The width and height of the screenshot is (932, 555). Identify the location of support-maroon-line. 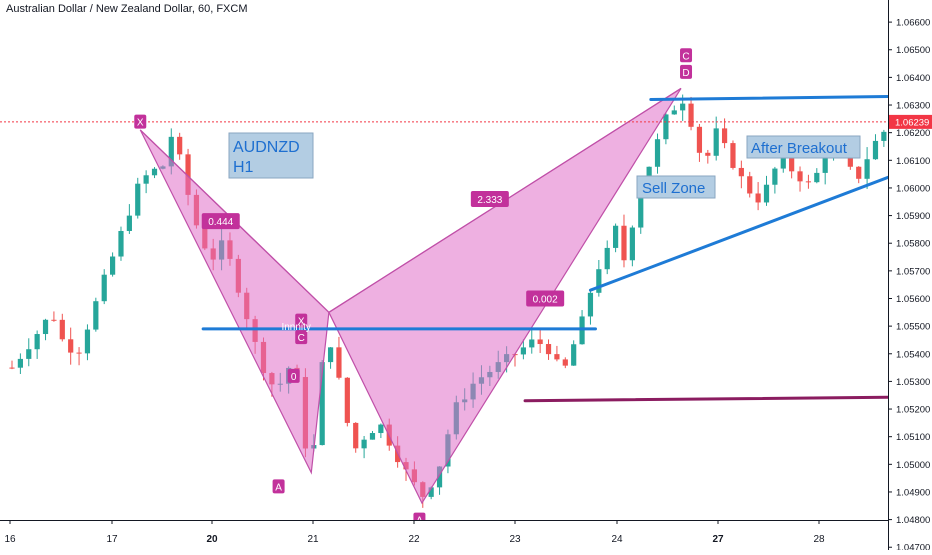
(705, 399).